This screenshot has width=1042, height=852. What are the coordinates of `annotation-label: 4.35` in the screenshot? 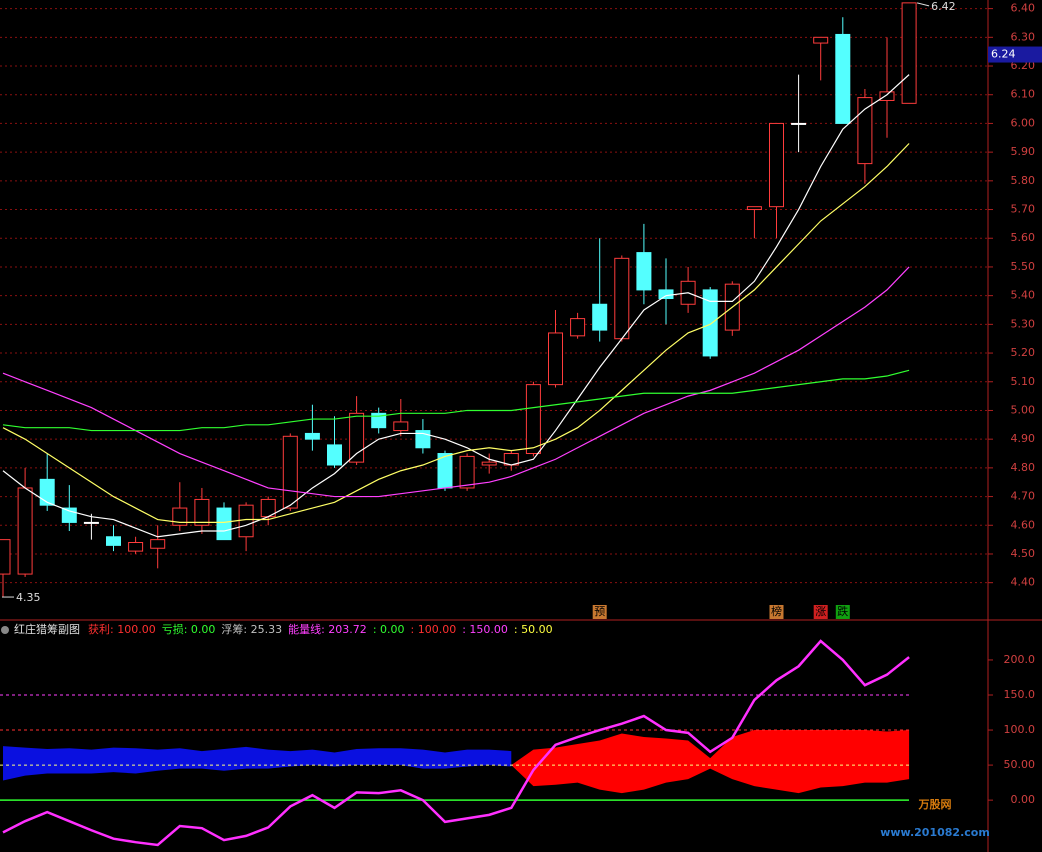 It's located at (28, 597).